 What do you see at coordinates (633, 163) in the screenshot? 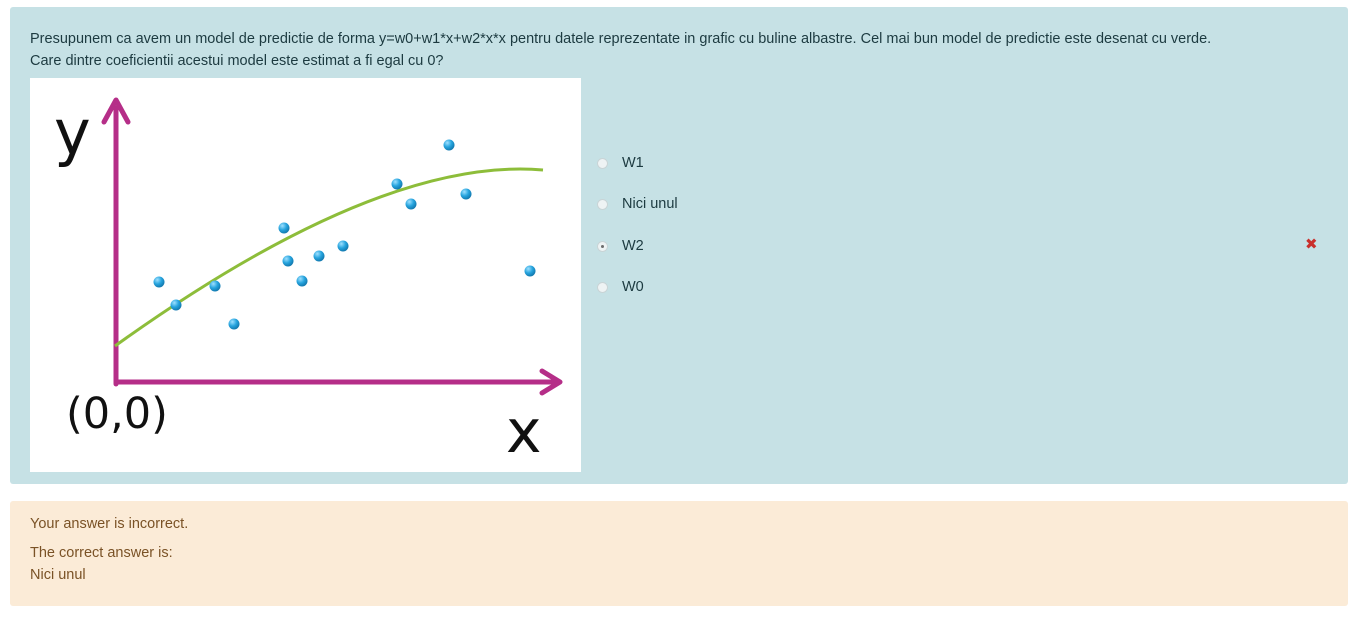
I see `option-label: W1` at bounding box center [633, 163].